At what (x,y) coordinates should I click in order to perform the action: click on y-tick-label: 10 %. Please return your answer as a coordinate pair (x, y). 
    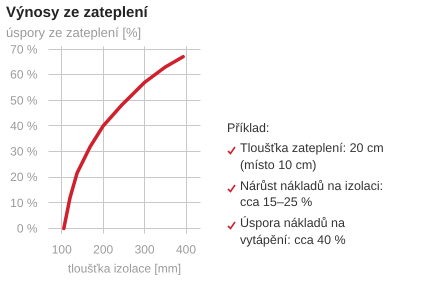
    Looking at the image, I should click on (24, 203).